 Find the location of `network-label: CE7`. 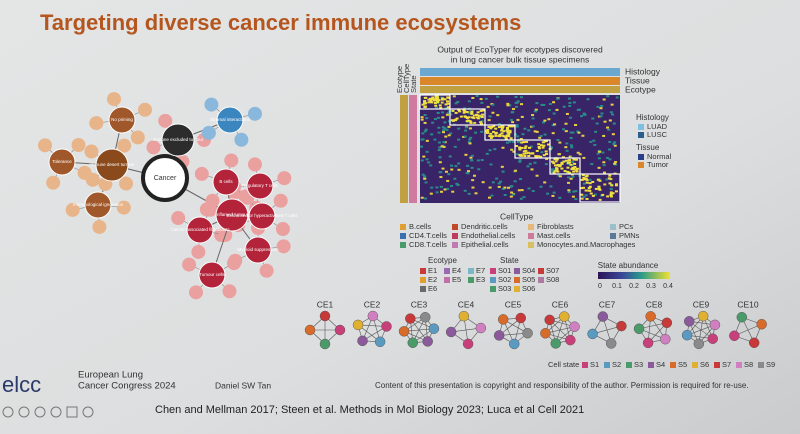

network-label: CE7 is located at coordinates (607, 304).